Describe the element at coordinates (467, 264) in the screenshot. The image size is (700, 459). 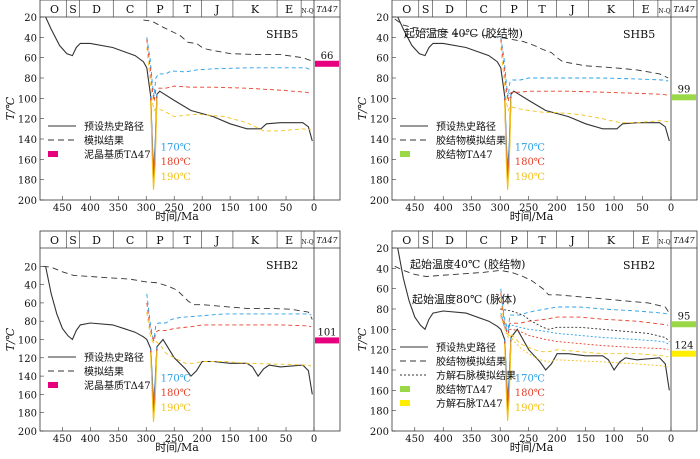
I see `start-temp-label: 起始温度40℃ (胶结物)` at that location.